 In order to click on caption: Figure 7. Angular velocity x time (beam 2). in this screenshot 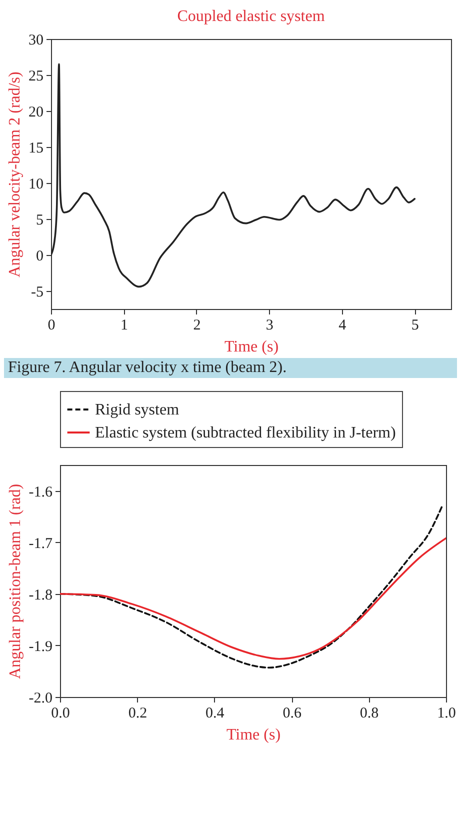, I will do `click(230, 368)`.